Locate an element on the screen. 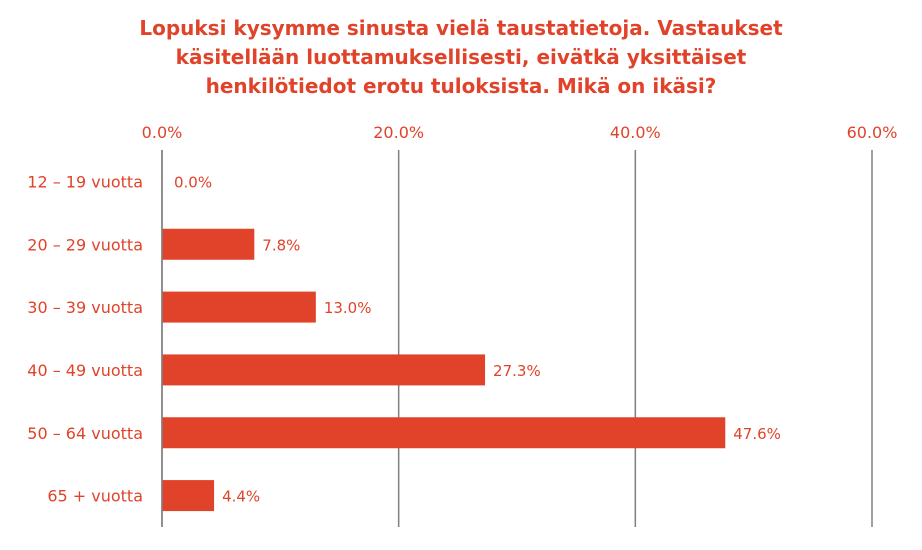  data-label: 13.0% is located at coordinates (348, 308).